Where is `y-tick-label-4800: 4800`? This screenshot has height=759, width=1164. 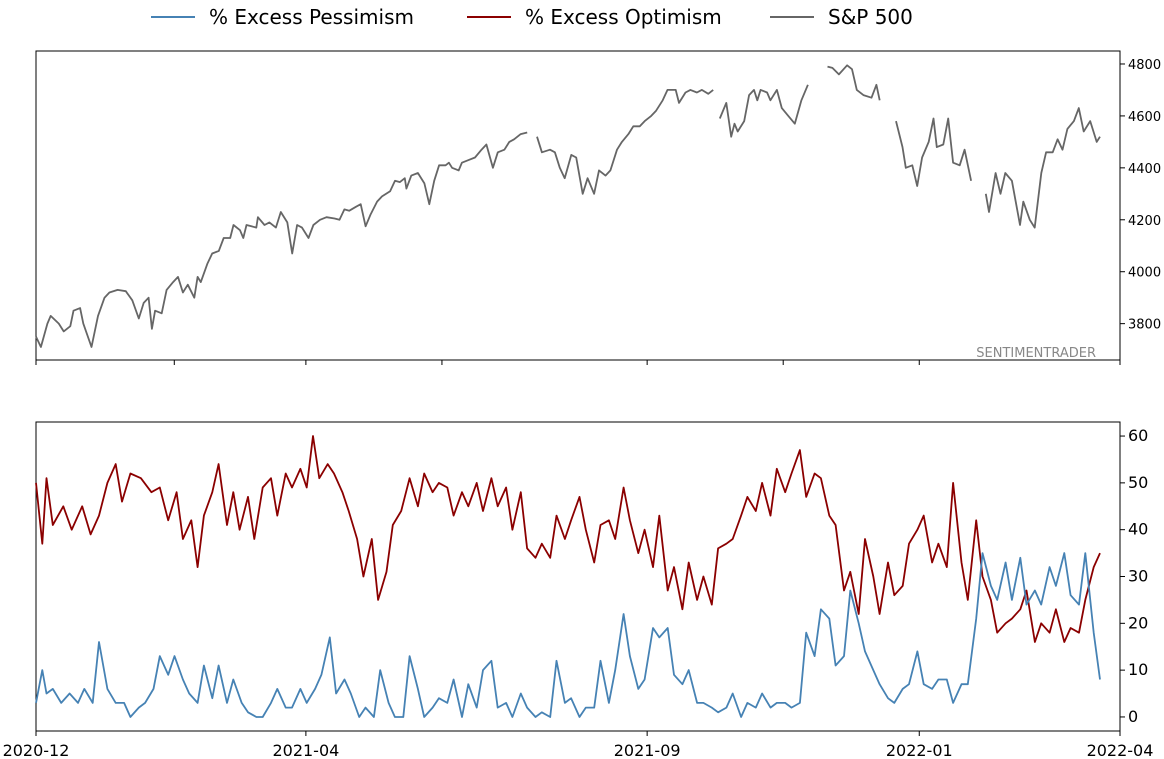
y-tick-label-4800: 4800 is located at coordinates (1144, 65).